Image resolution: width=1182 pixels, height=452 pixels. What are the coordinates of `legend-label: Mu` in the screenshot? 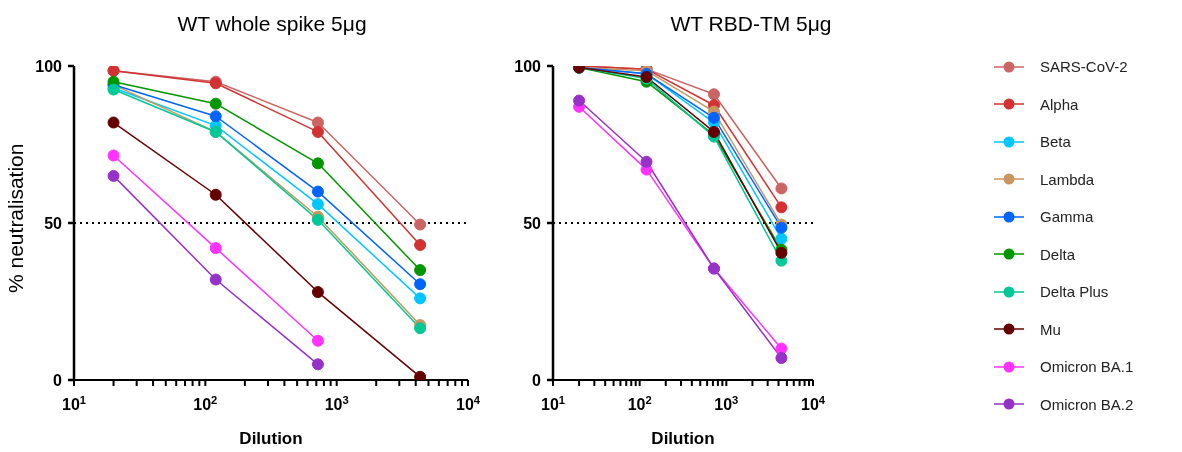 It's located at (1050, 329).